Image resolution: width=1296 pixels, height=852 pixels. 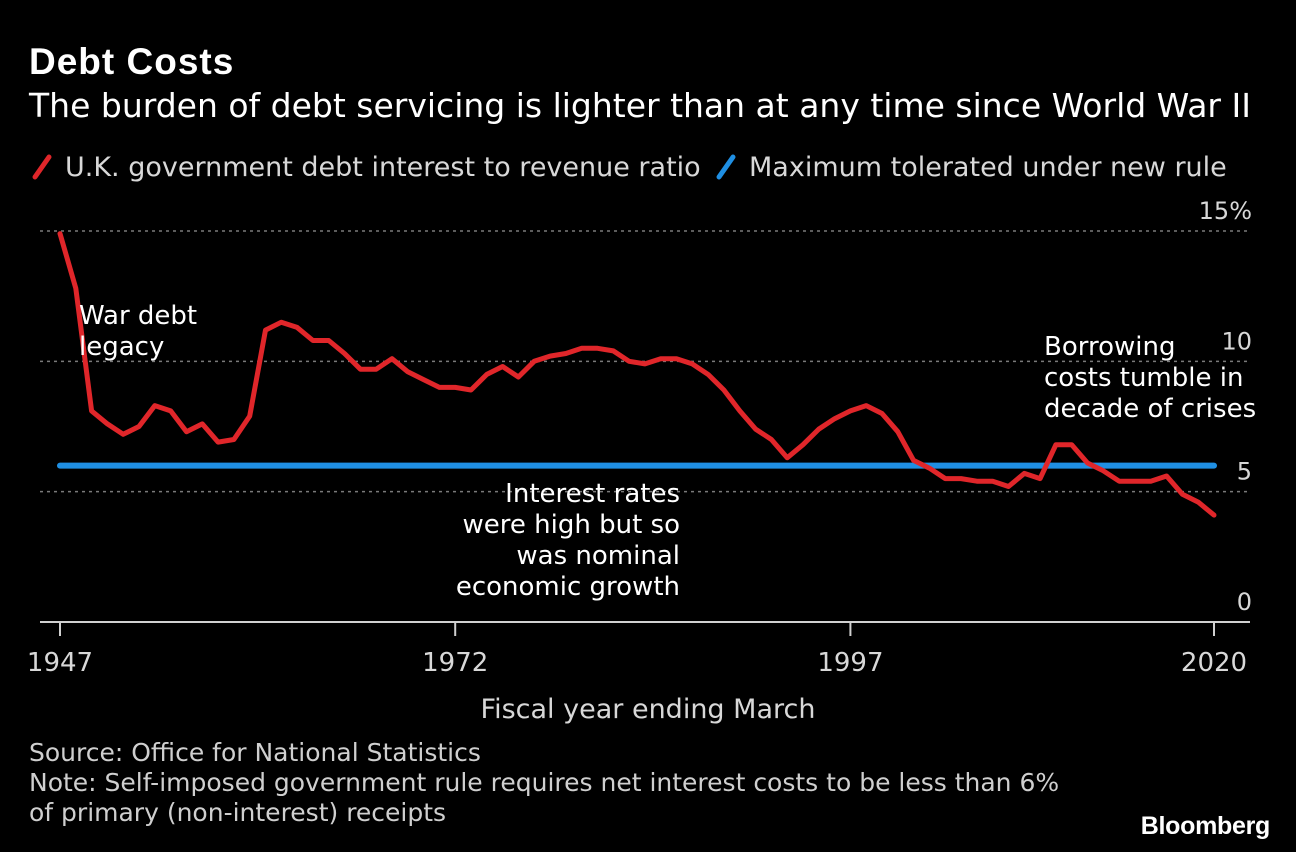 I want to click on annotation-war-debt-line-1: War debt, so click(x=138, y=316).